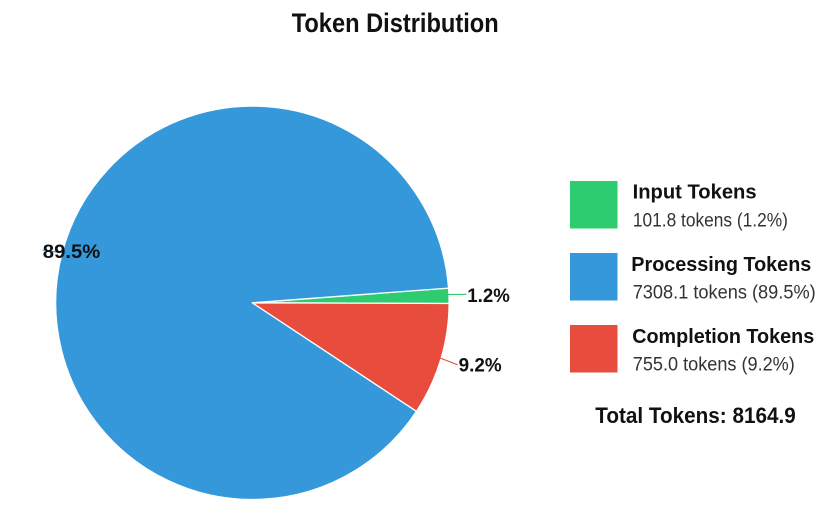 The width and height of the screenshot is (829, 518). Describe the element at coordinates (723, 337) in the screenshot. I see `svg-text: Completion Tokens` at that location.